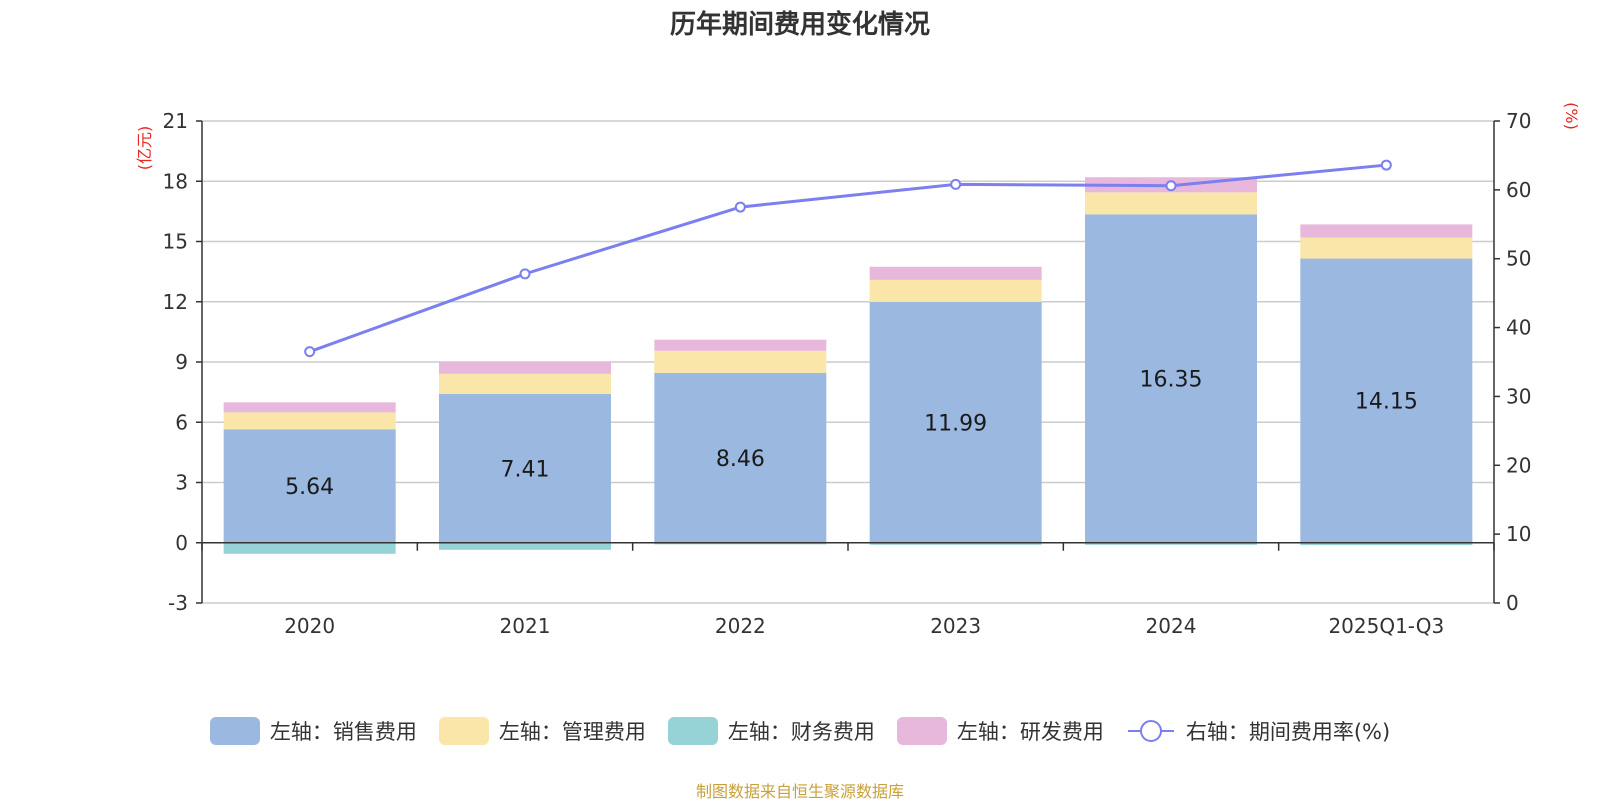  Describe the element at coordinates (740, 626) in the screenshot. I see `x-axis-tick-label: 2022` at that location.